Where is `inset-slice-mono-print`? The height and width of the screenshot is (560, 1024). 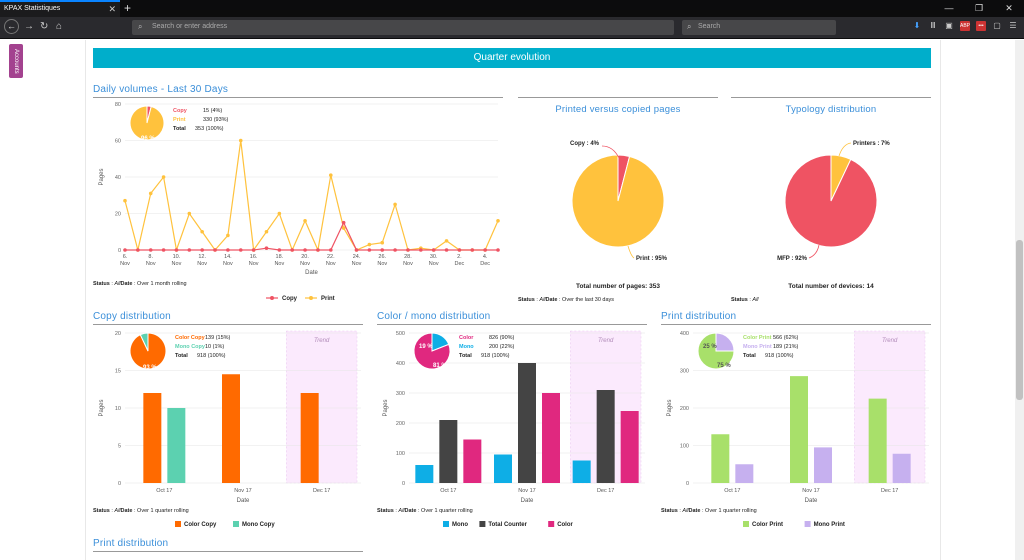 inset-slice-mono-print is located at coordinates (725, 342).